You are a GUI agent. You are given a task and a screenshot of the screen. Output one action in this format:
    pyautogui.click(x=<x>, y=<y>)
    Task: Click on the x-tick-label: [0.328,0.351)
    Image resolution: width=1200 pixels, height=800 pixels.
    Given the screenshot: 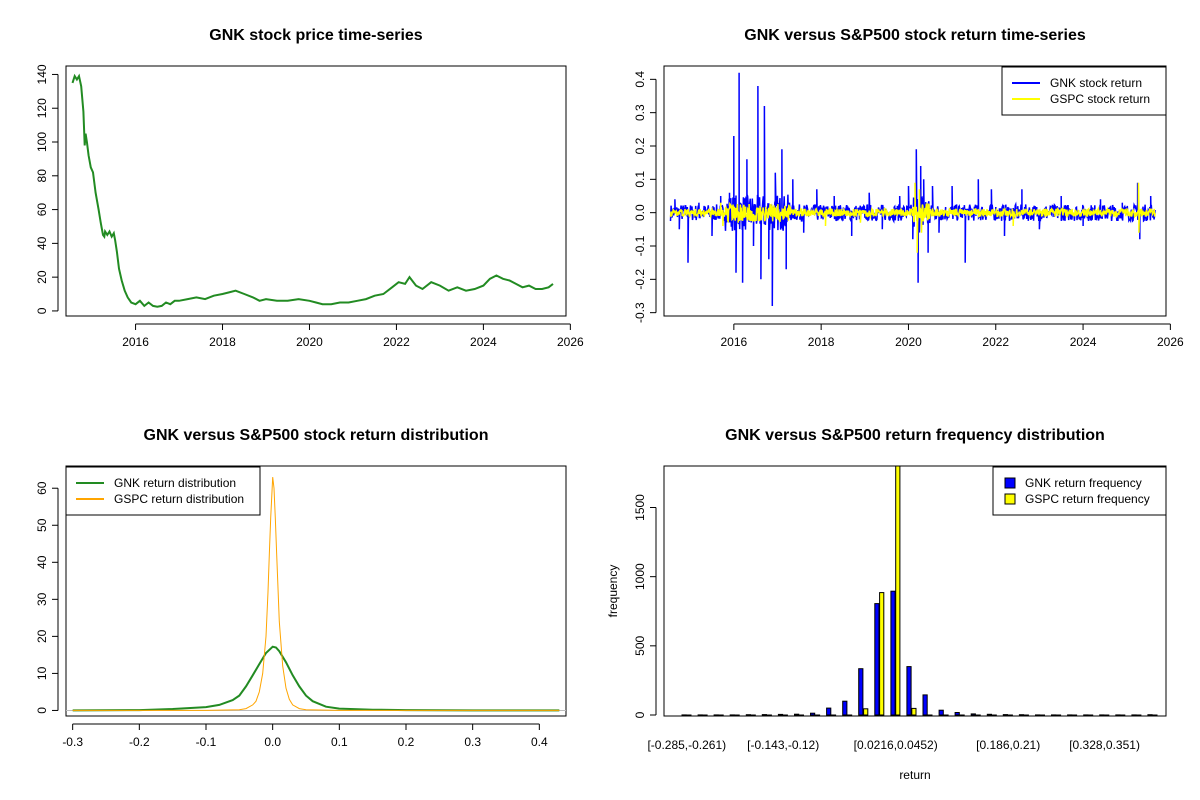 What is the action you would take?
    pyautogui.click(x=1104, y=745)
    